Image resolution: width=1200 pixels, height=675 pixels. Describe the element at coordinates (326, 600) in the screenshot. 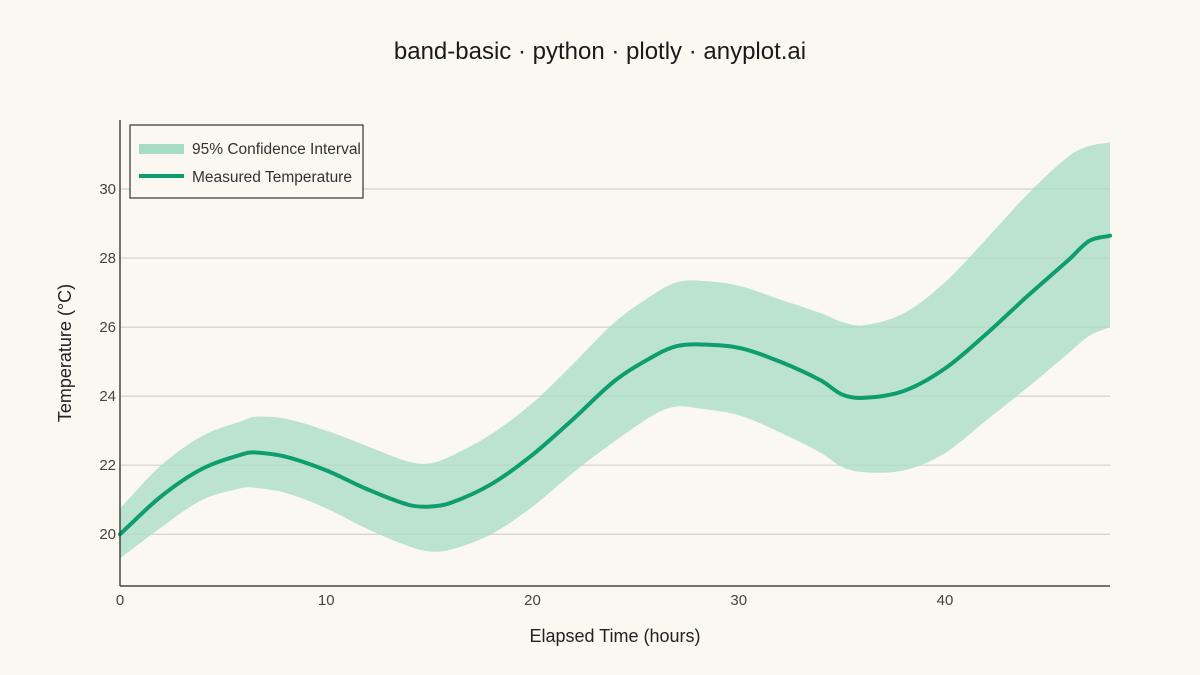

I see `x-tick-label: 10` at that location.